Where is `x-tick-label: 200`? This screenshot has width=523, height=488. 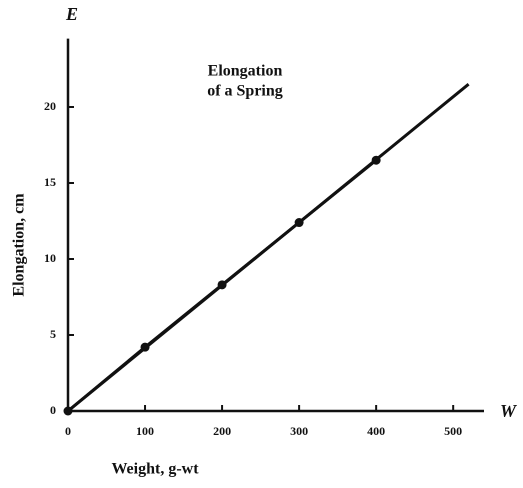 x-tick-label: 200 is located at coordinates (222, 431).